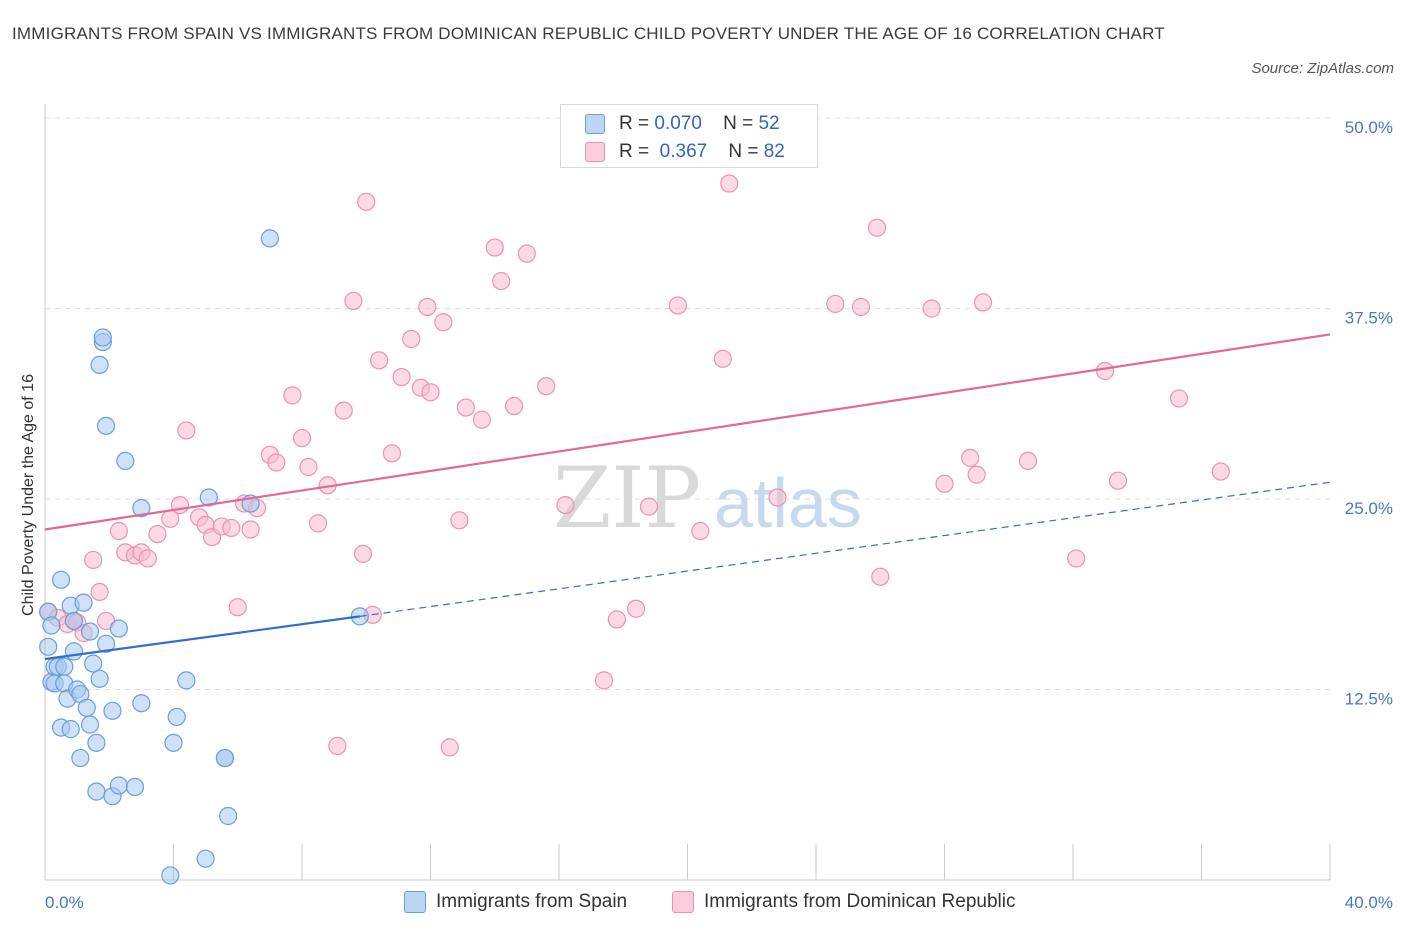 The height and width of the screenshot is (930, 1406). I want to click on spain-trend-line, so click(202, 638).